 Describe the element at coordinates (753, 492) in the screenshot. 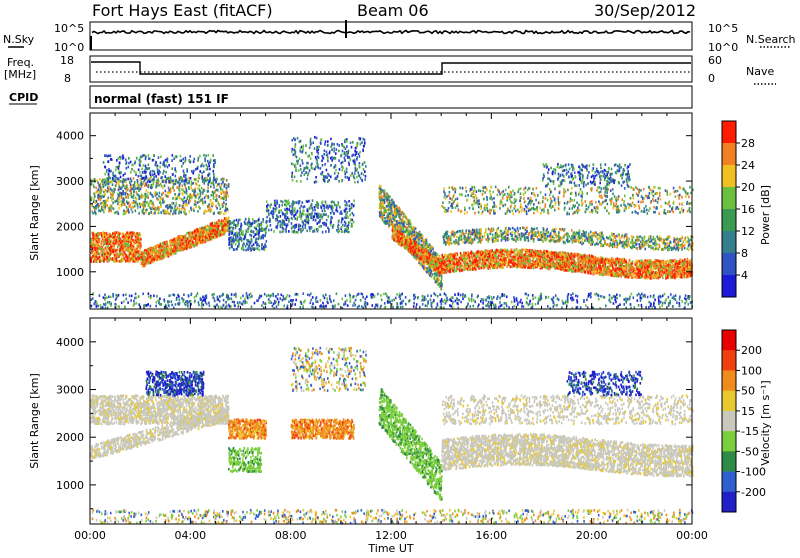

I see `colorbar-tick-label: -200` at that location.